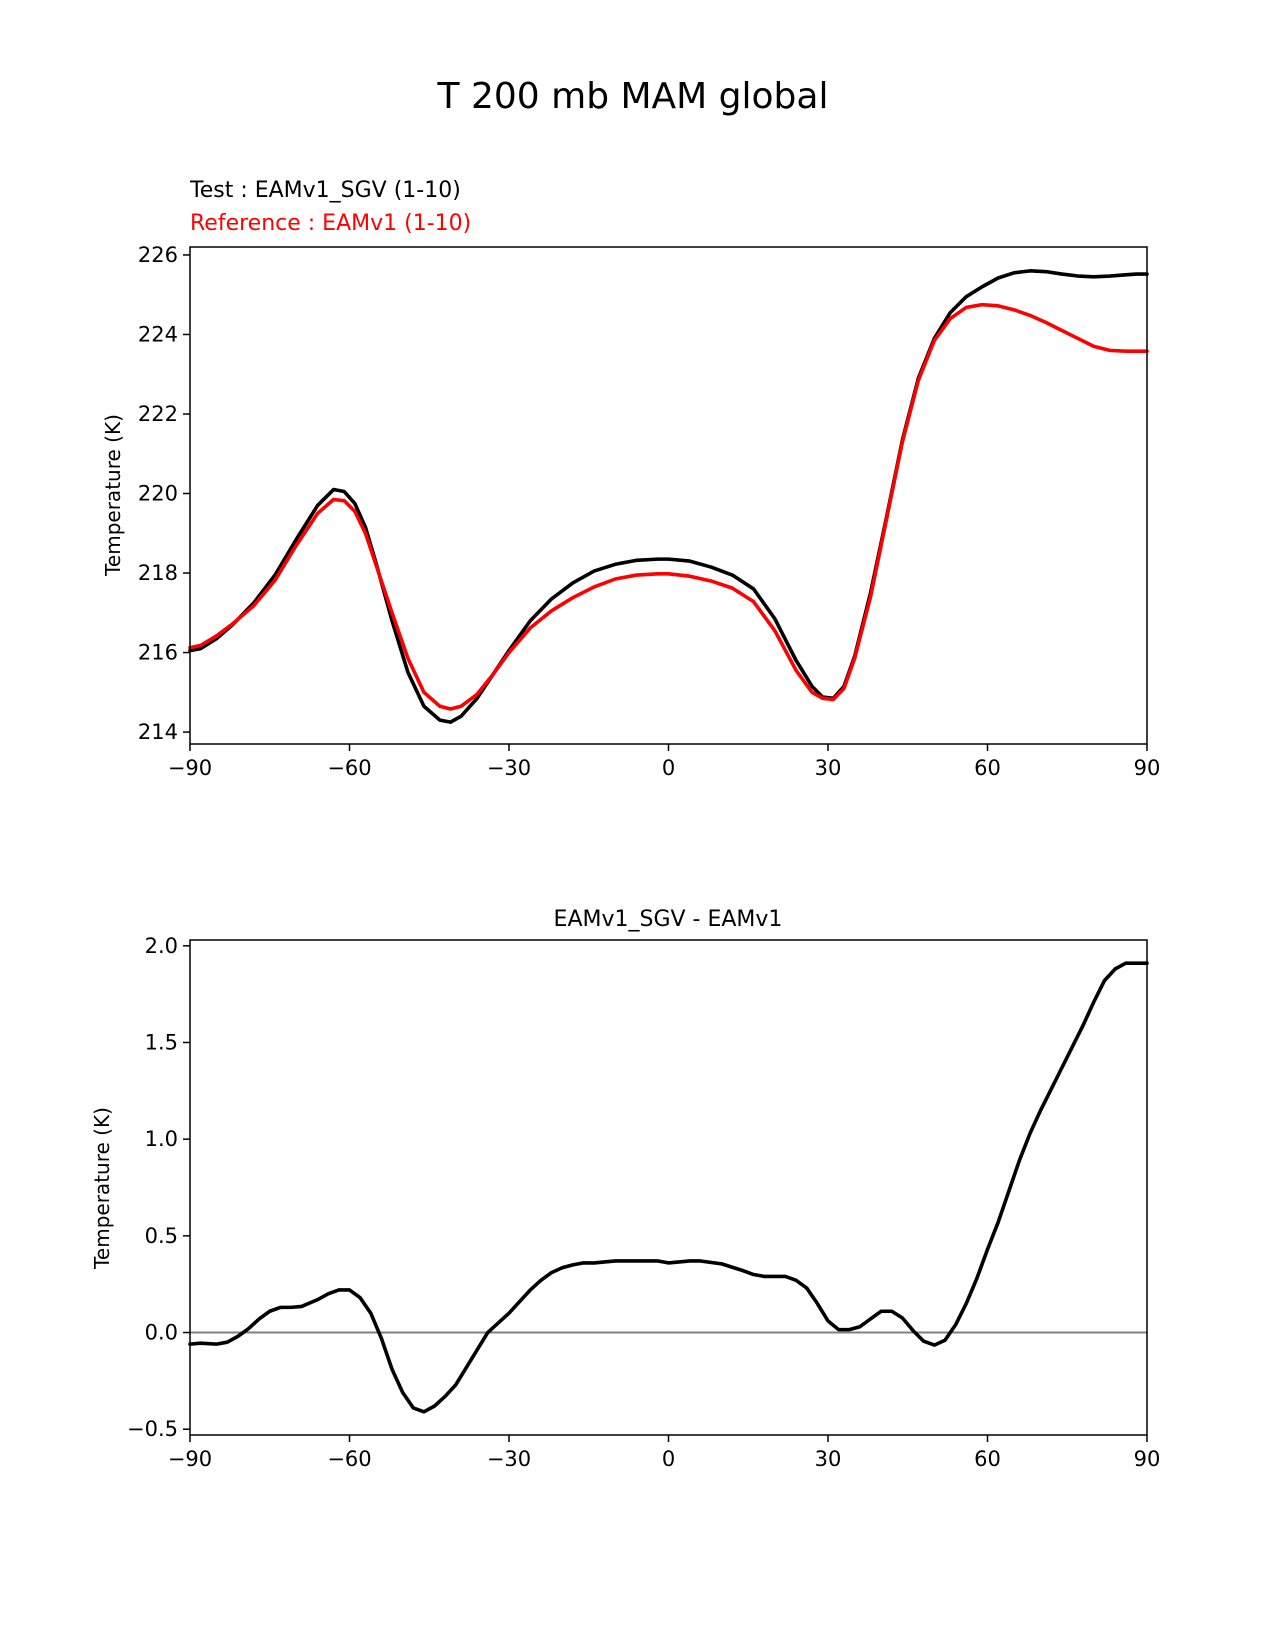 The height and width of the screenshot is (1650, 1275). Describe the element at coordinates (325, 190) in the screenshot. I see `test-label: Test : EAMv1_SGV (1-10)` at that location.